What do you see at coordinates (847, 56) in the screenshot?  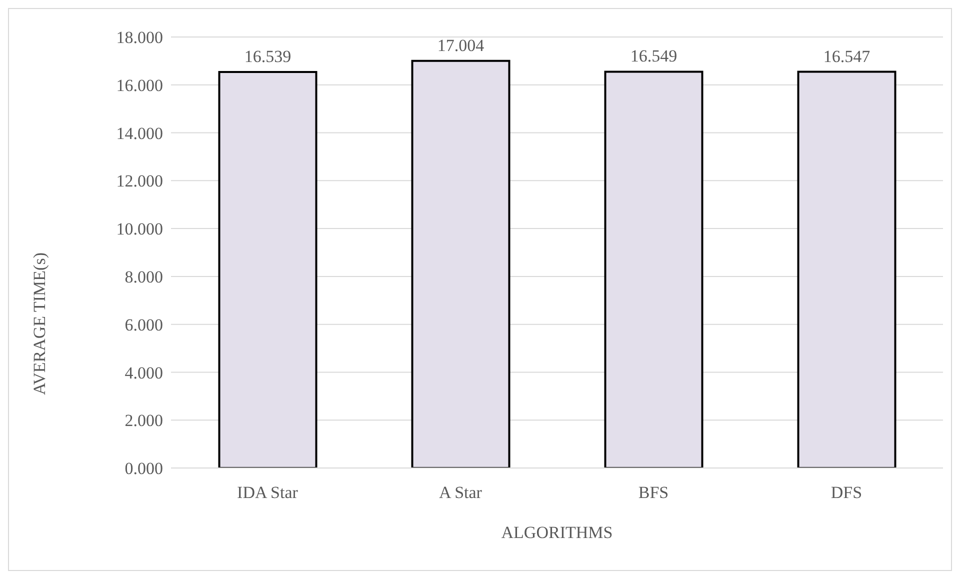 I see `data-label: 16.547` at bounding box center [847, 56].